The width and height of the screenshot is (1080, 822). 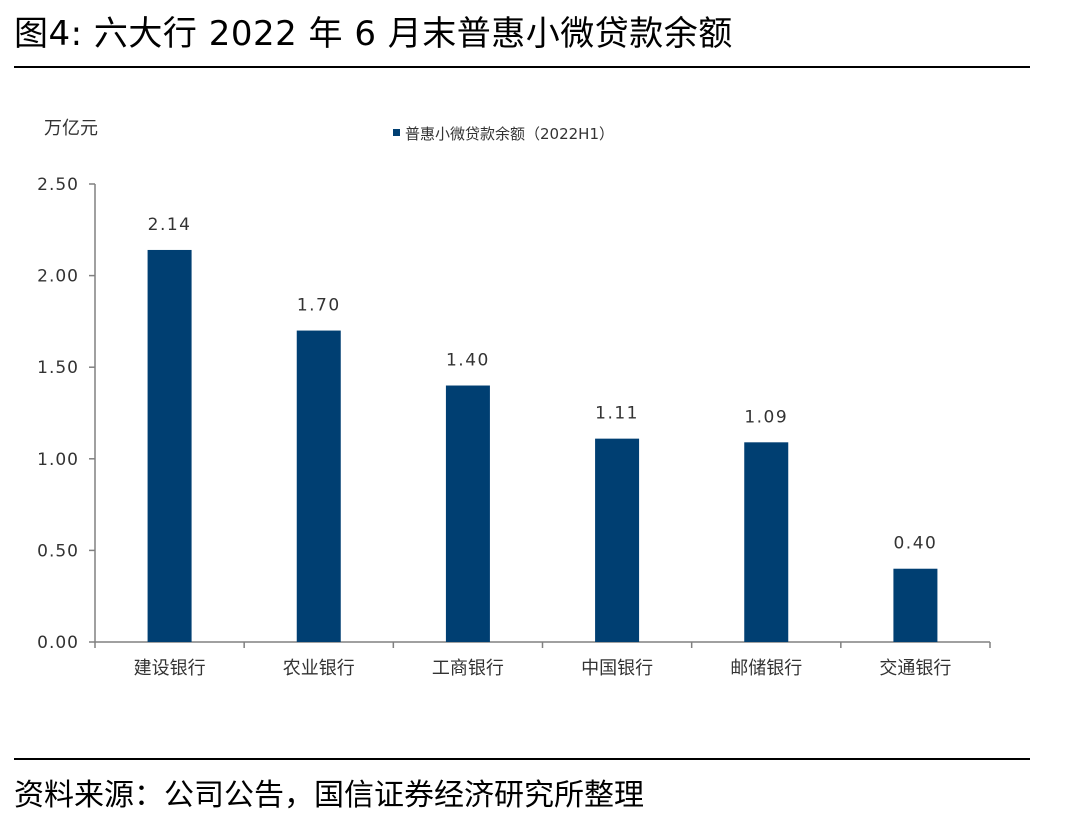 I want to click on data-label: 1.40, so click(x=468, y=361).